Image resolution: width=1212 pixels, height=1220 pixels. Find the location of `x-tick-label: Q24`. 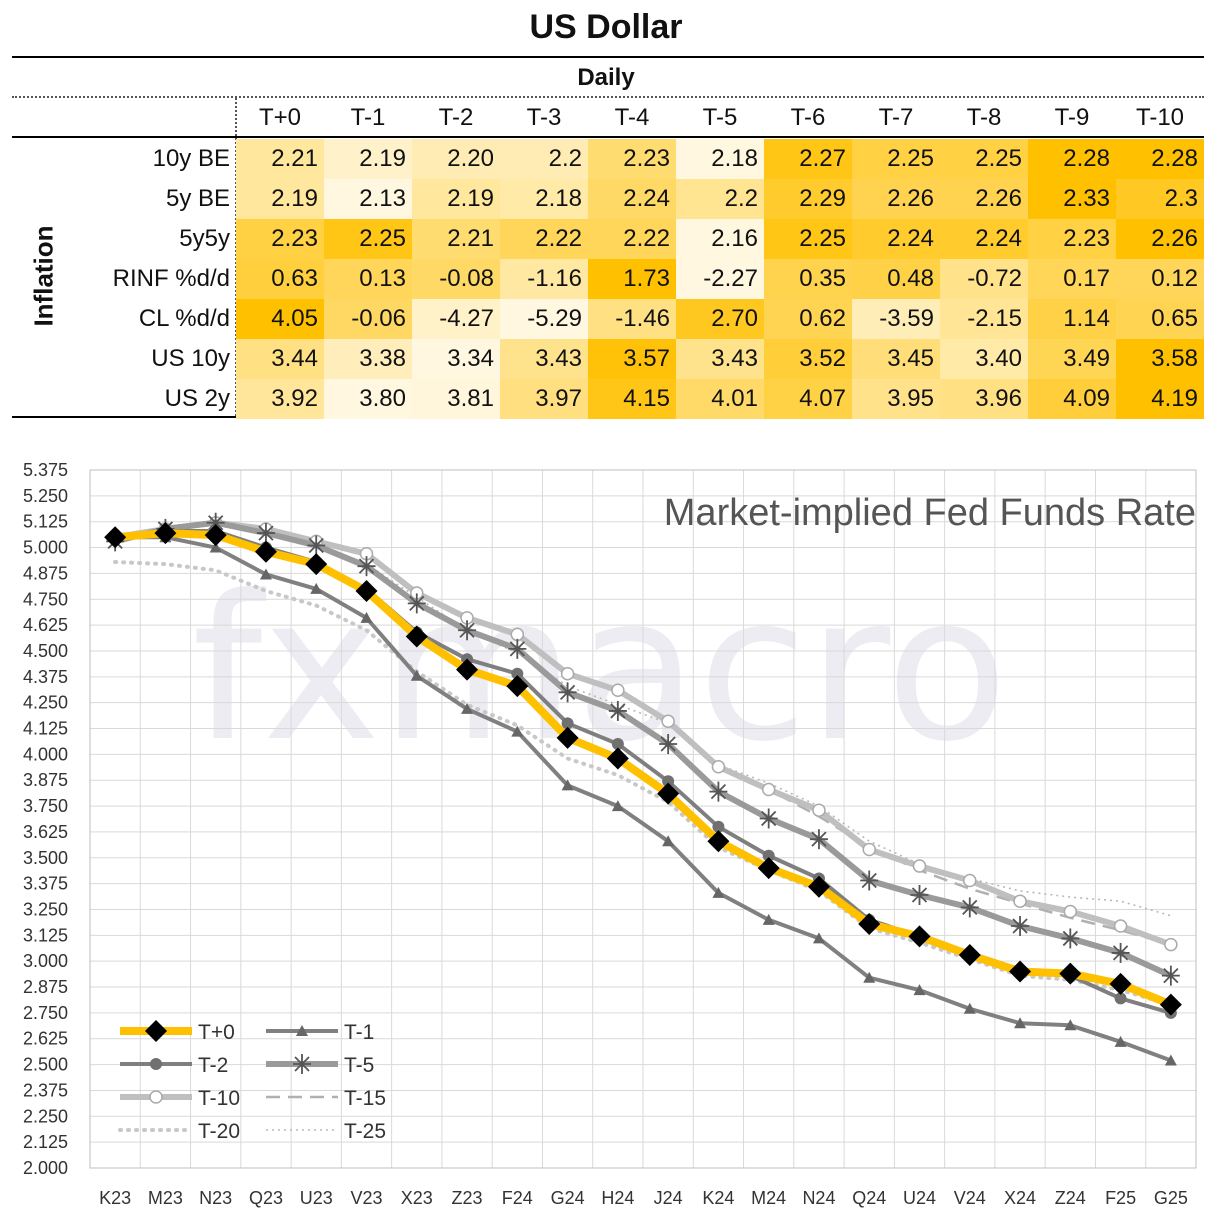

x-tick-label: Q24 is located at coordinates (869, 1198).